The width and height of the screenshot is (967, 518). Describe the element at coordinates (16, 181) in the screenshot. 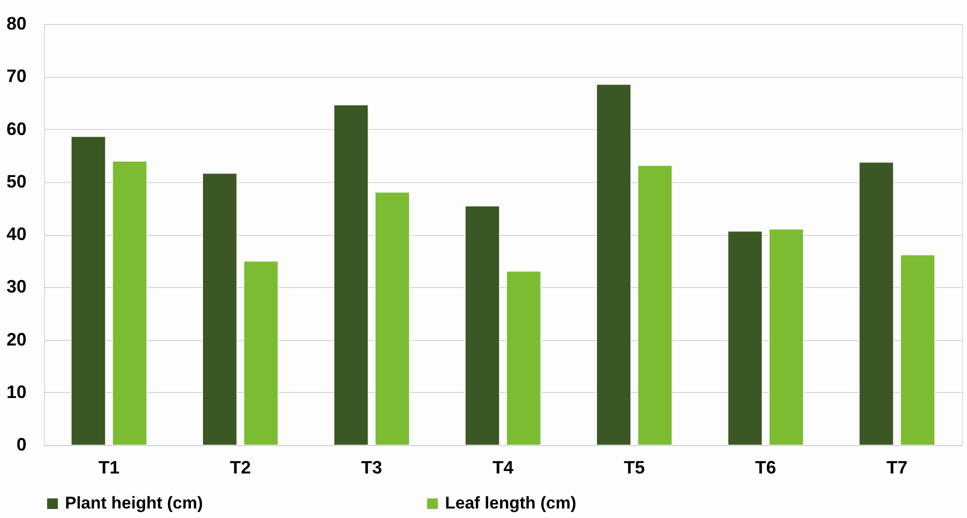

I see `y-tick-label: 50` at that location.